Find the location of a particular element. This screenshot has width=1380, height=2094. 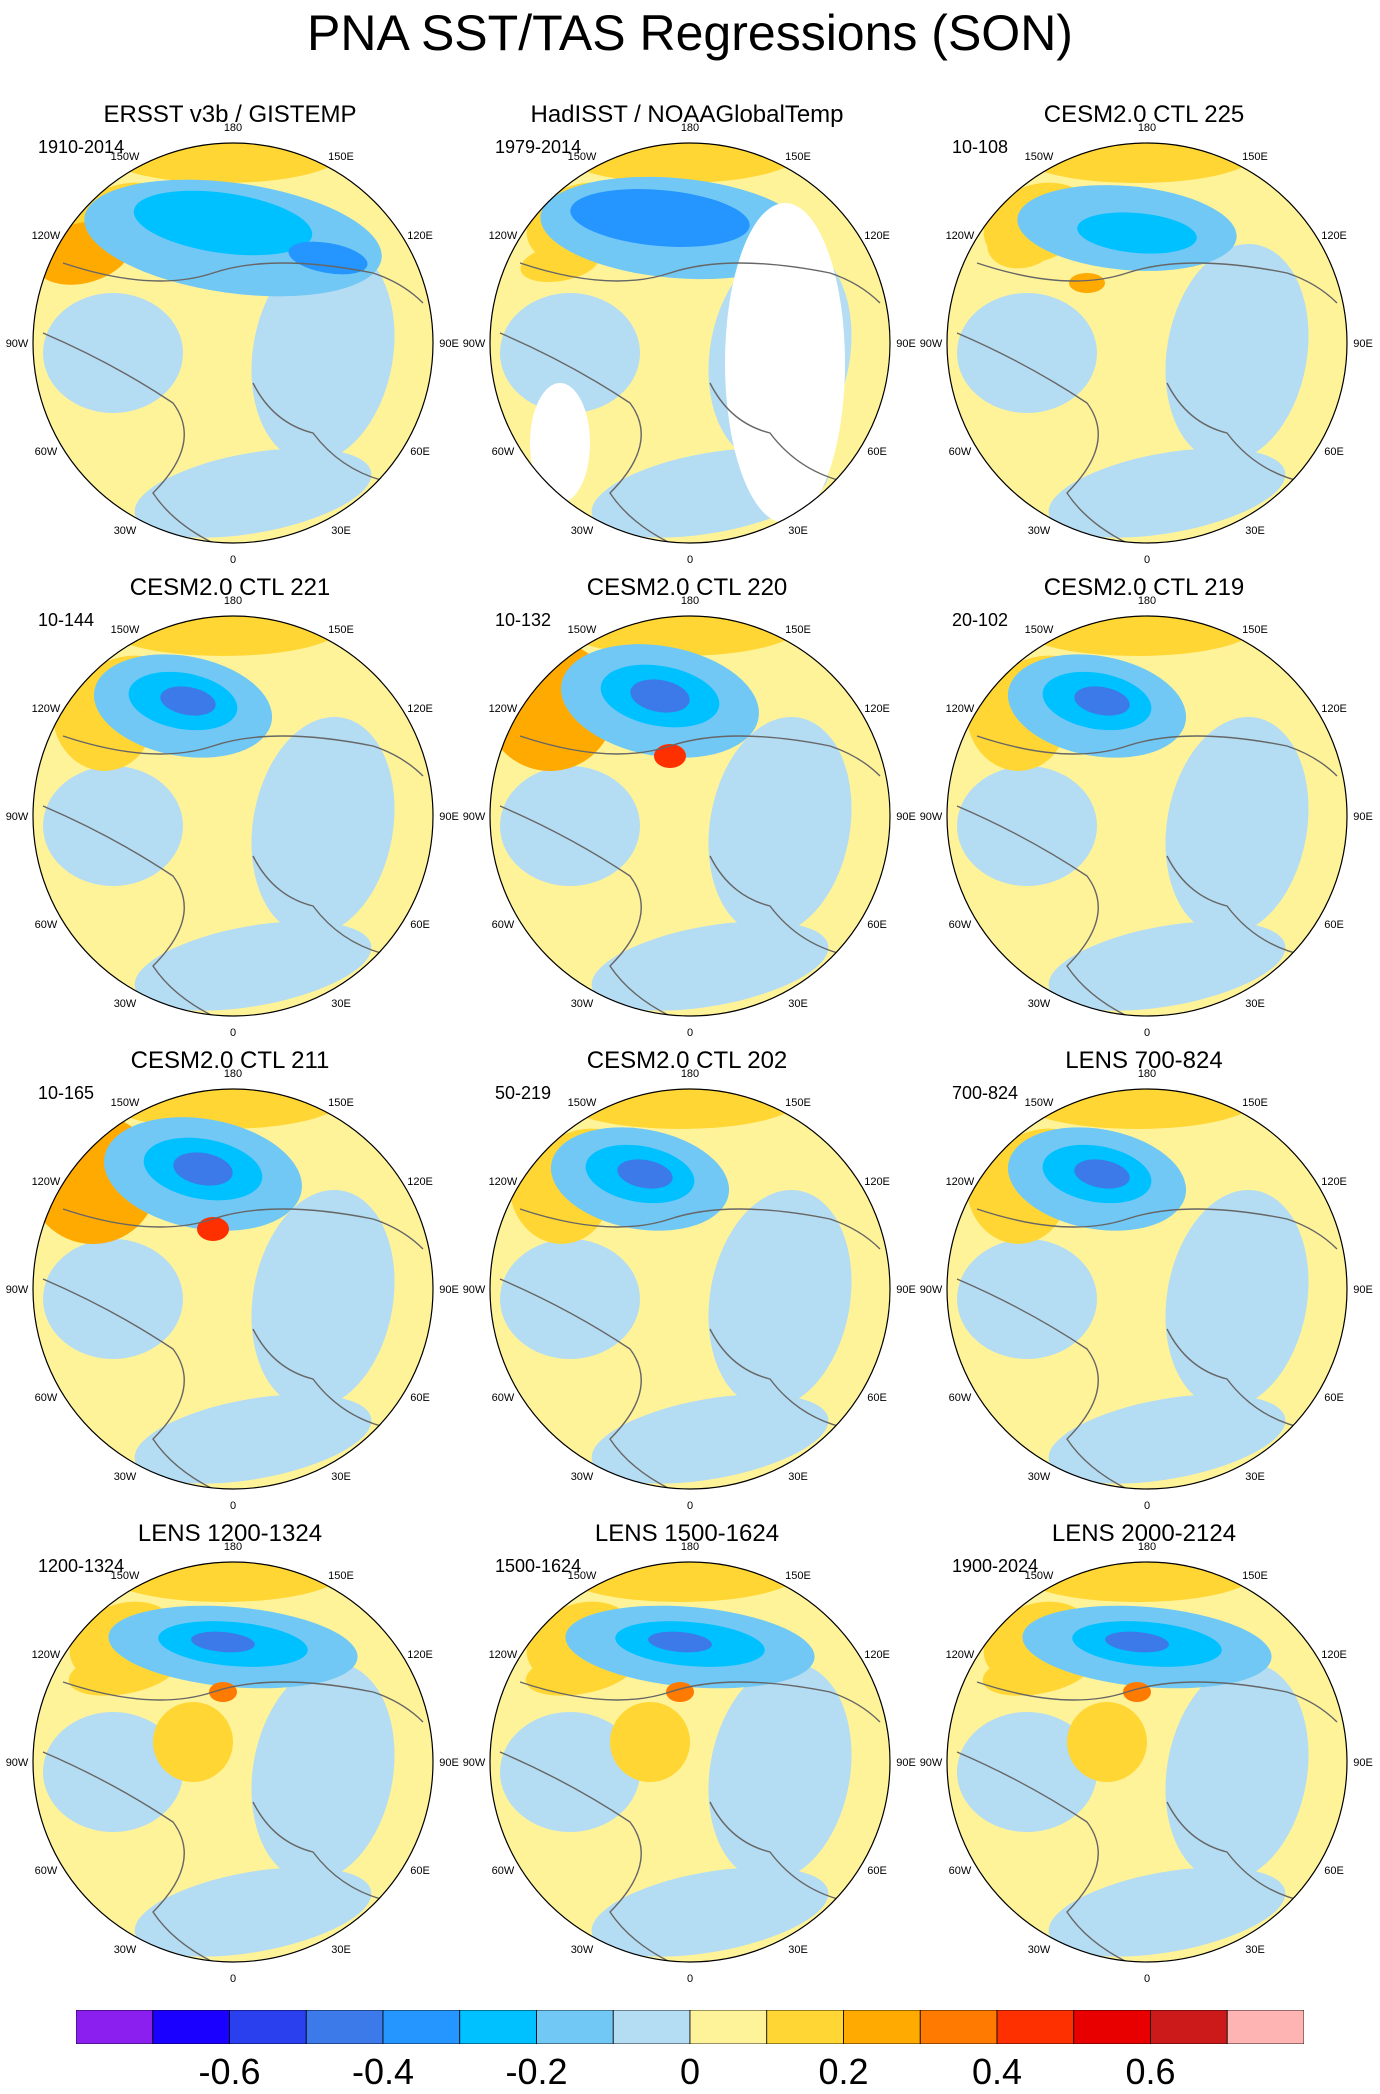

panel-title: CESM2.0 CTL 220 is located at coordinates (687, 587).